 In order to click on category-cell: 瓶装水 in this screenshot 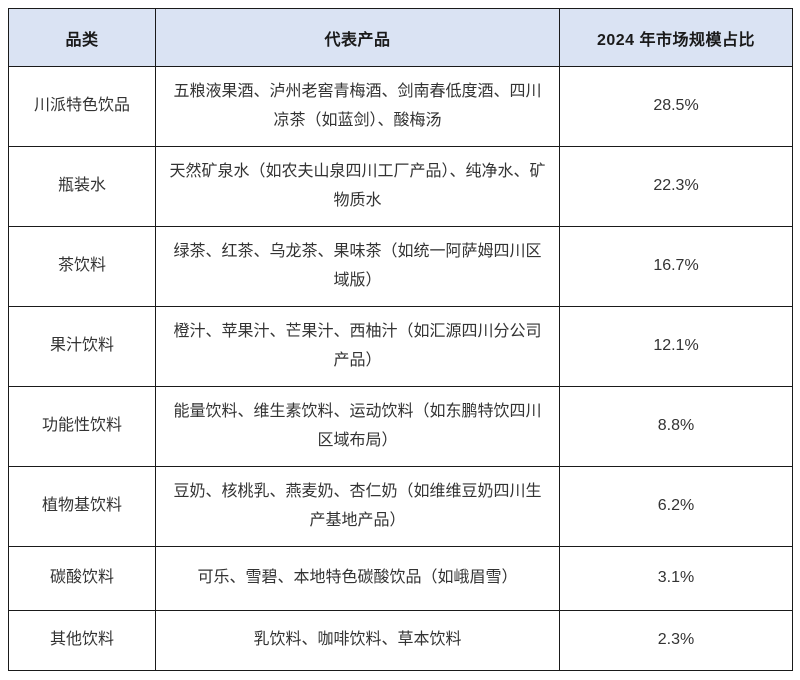, I will do `click(82, 186)`.